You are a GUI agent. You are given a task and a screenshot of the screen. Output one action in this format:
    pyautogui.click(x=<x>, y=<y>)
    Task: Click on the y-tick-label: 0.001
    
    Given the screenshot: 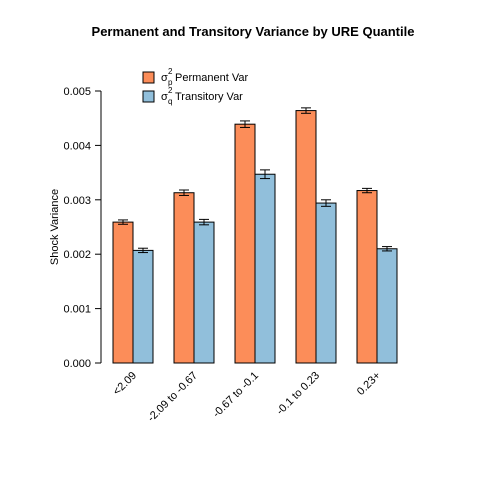 What is the action you would take?
    pyautogui.click(x=77, y=310)
    